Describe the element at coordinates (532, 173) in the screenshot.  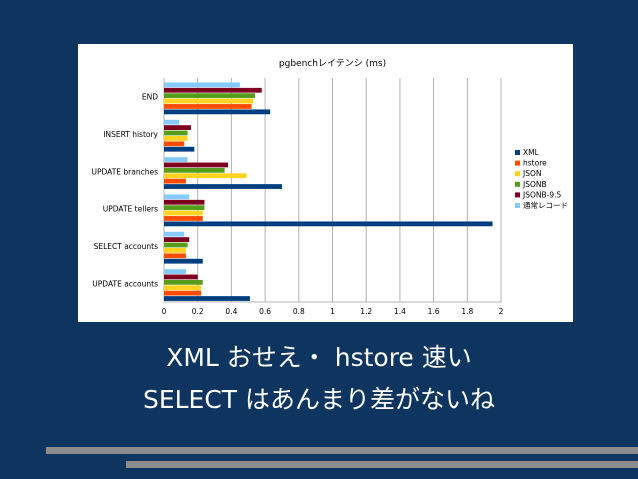
I see `legend-label: JSON` at that location.